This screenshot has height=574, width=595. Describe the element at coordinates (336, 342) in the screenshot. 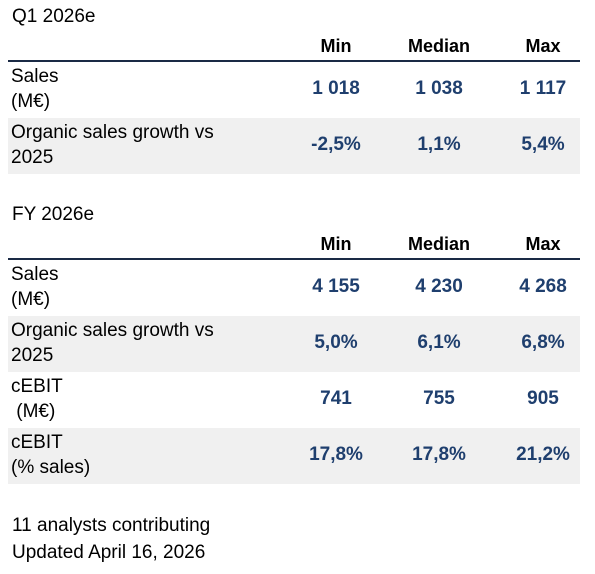

I see `value-min: 5,0%` at that location.